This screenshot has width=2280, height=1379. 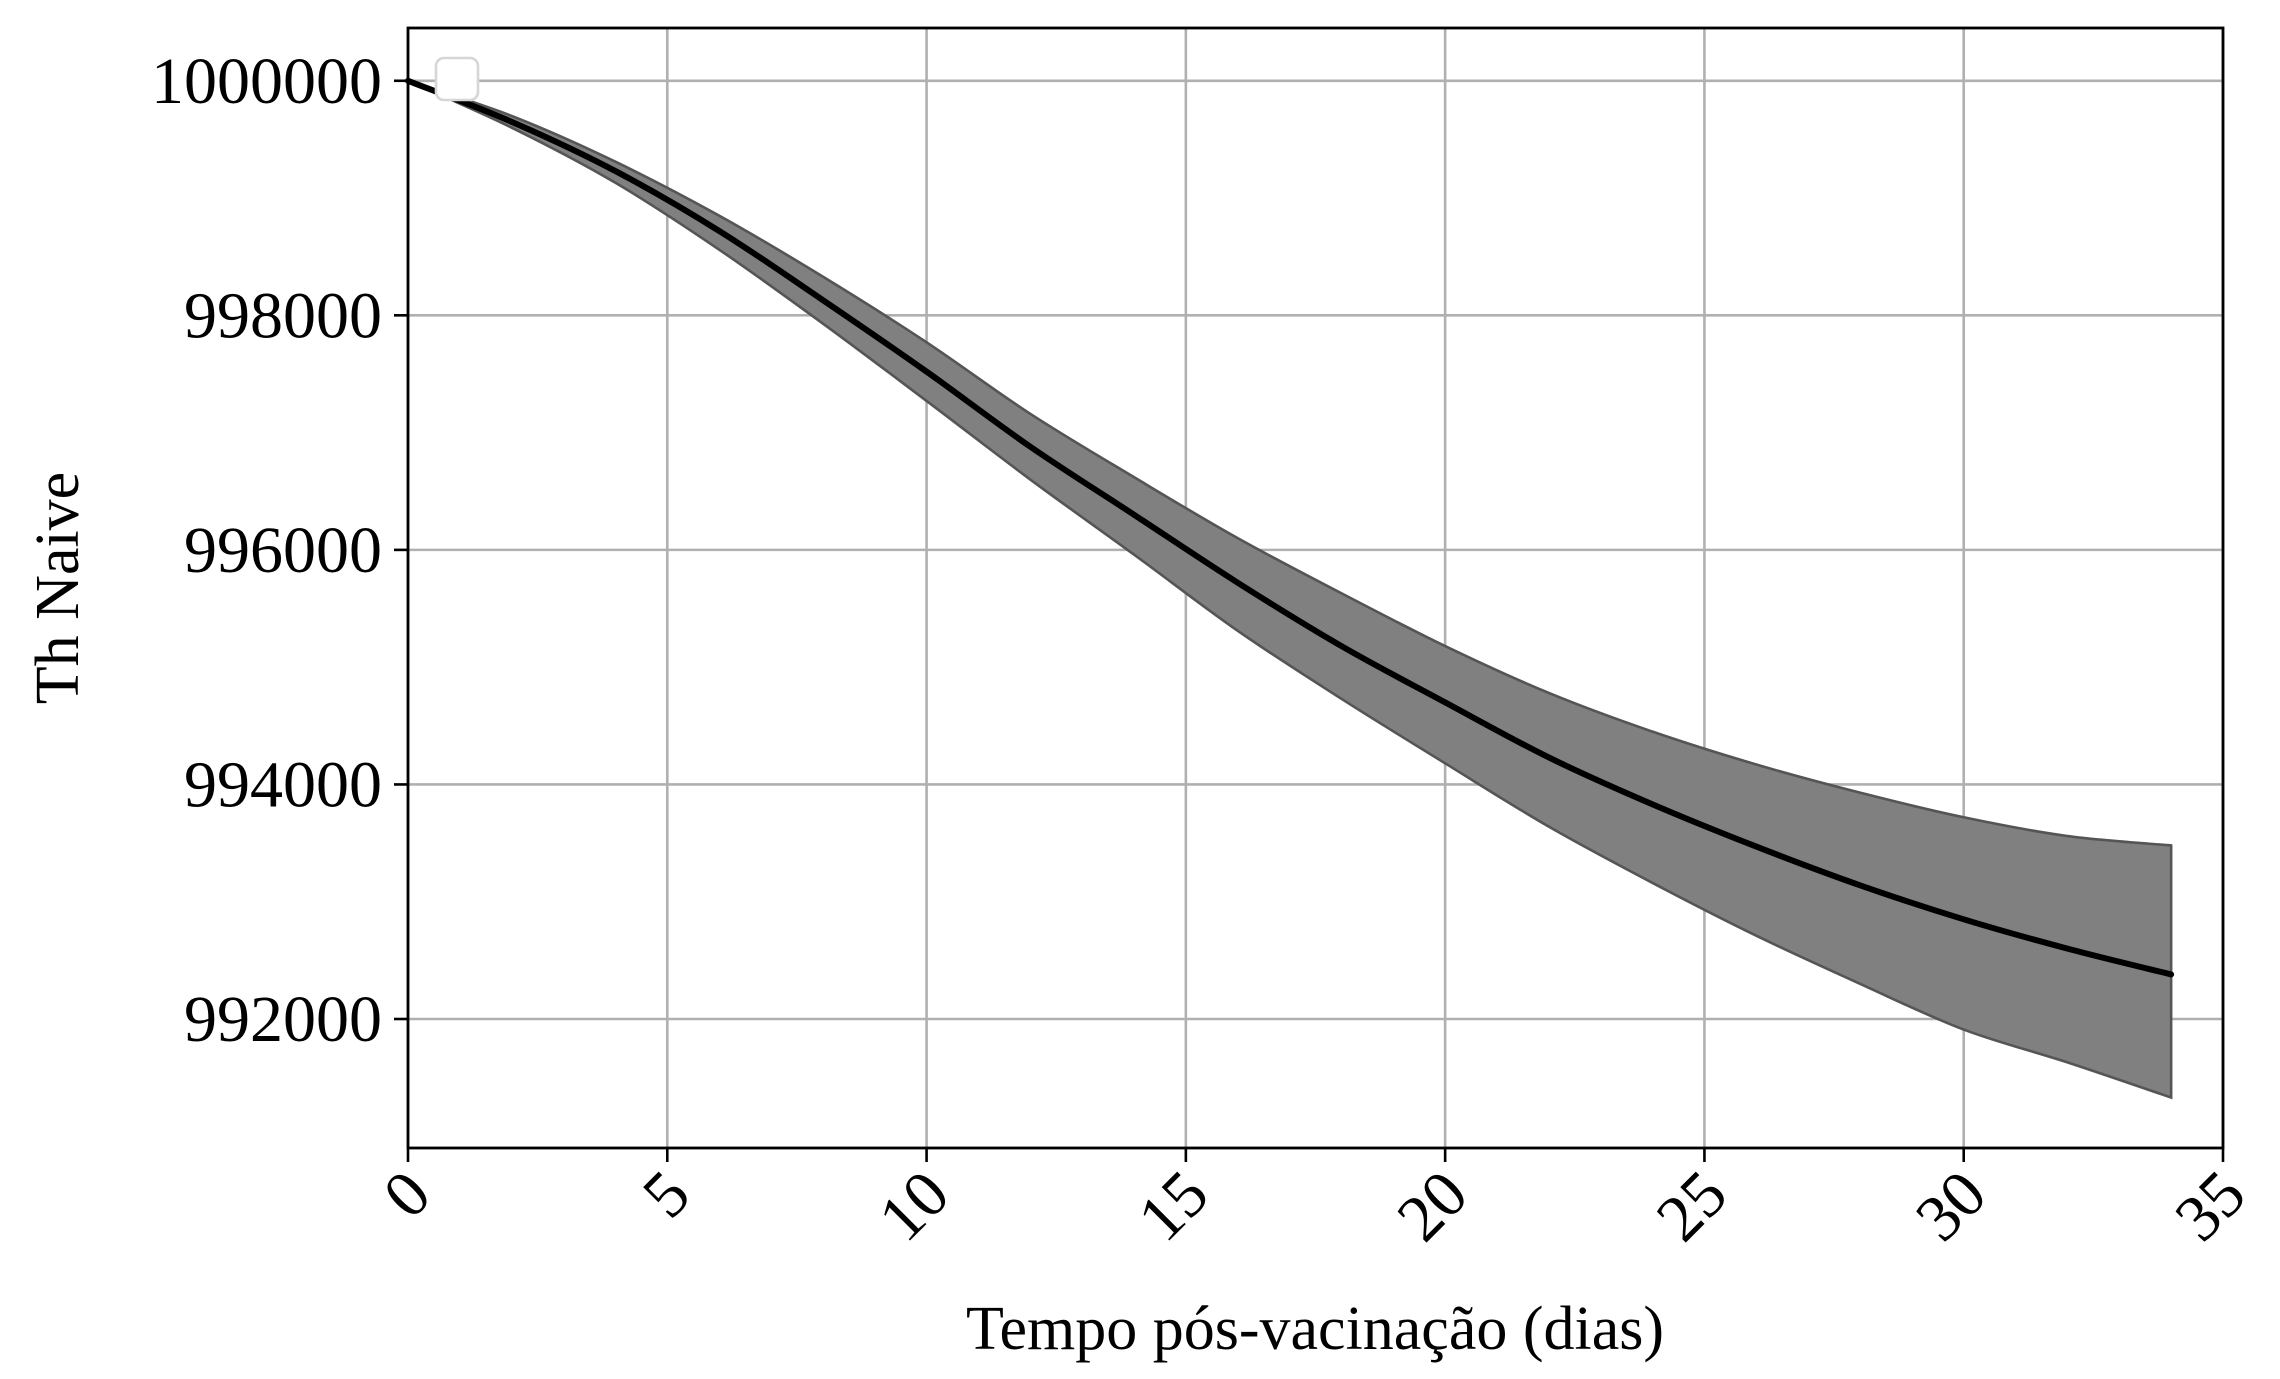 What do you see at coordinates (1432, 1206) in the screenshot?
I see `x-tick-label: 20` at bounding box center [1432, 1206].